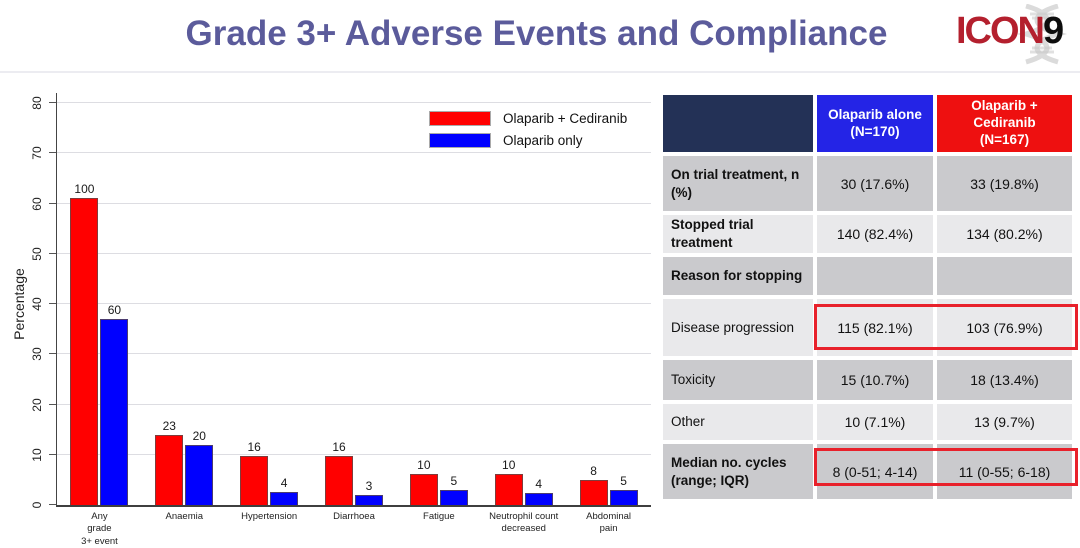 Image resolution: width=1080 pixels, height=548 pixels. Describe the element at coordinates (114, 310) in the screenshot. I see `bar-value-label: 60` at that location.